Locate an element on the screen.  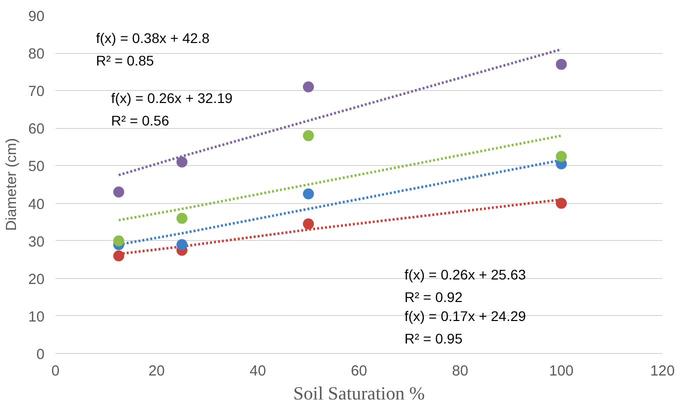
y-tick-label: 10 is located at coordinates (36, 317).